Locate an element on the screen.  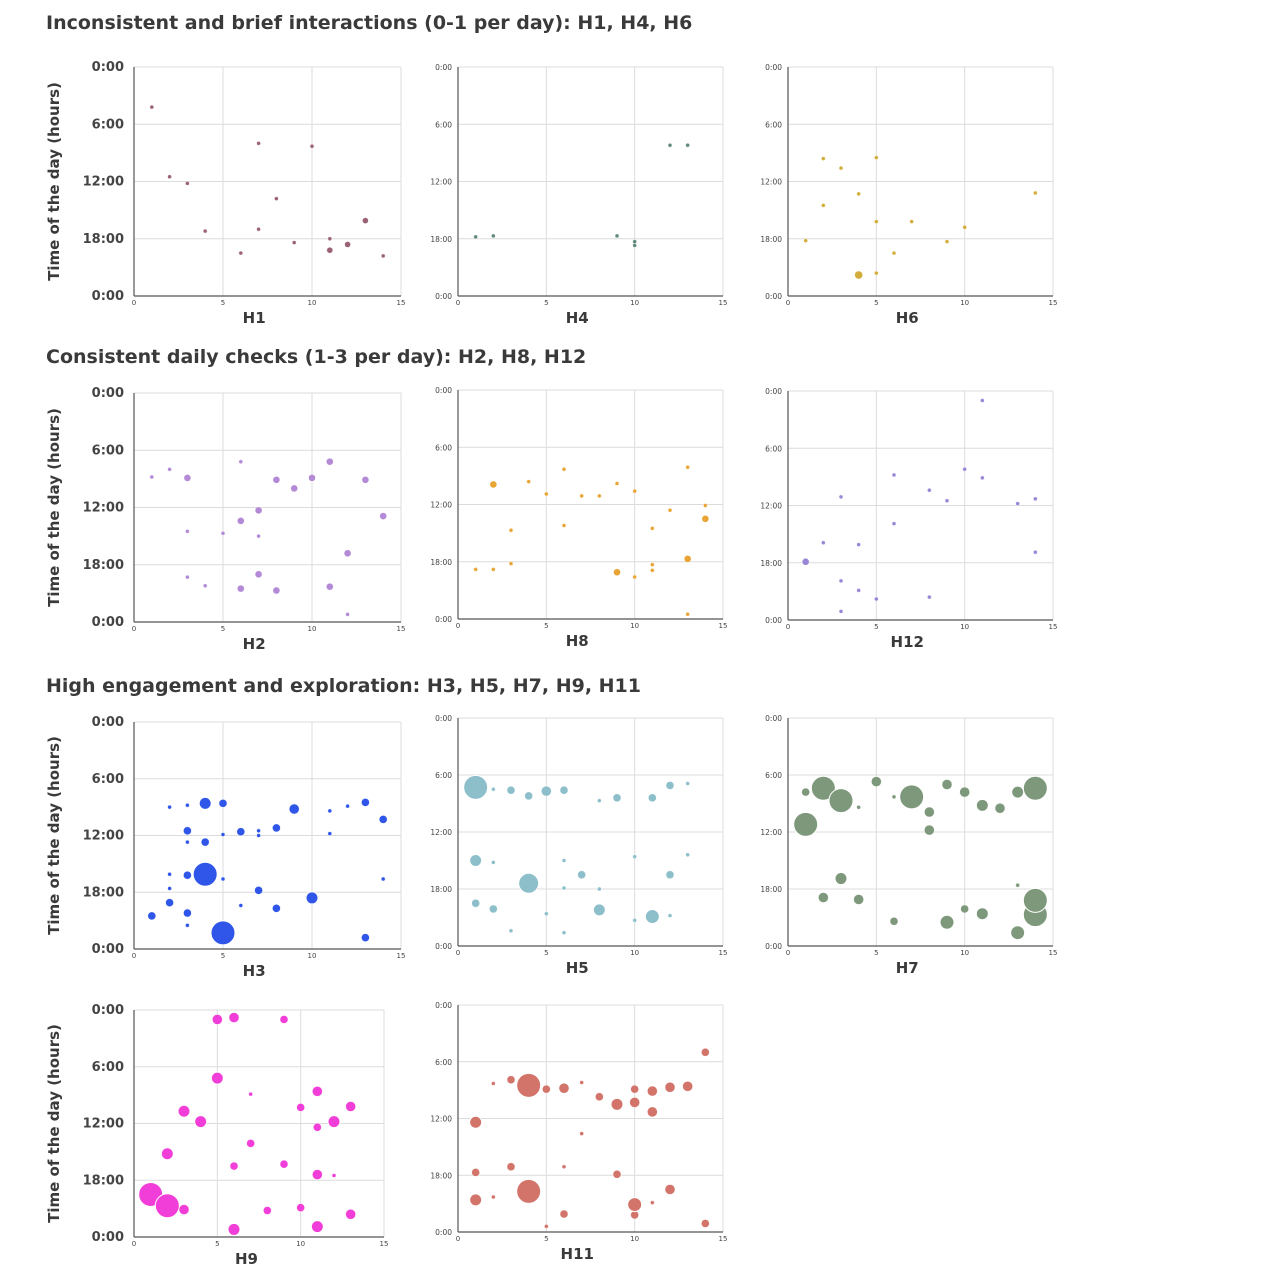
scatter-h11: 0:00 6:00 12:00 18:00 0:00 0 5 10 15 H11 is located at coordinates (579, 1132).